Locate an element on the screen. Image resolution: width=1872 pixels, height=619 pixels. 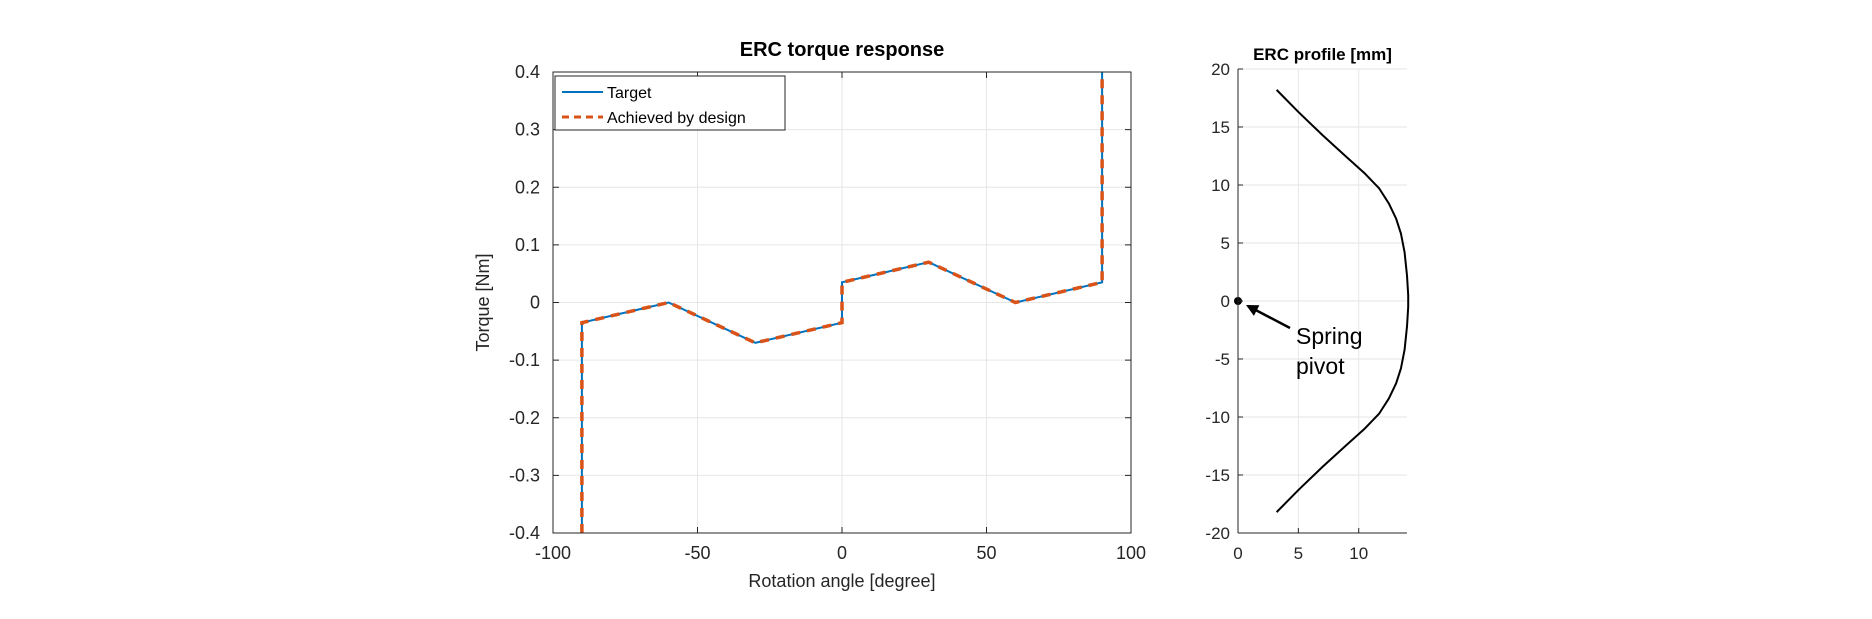
spring-pivot-annotation: Spring pivot is located at coordinates (1304, 341).